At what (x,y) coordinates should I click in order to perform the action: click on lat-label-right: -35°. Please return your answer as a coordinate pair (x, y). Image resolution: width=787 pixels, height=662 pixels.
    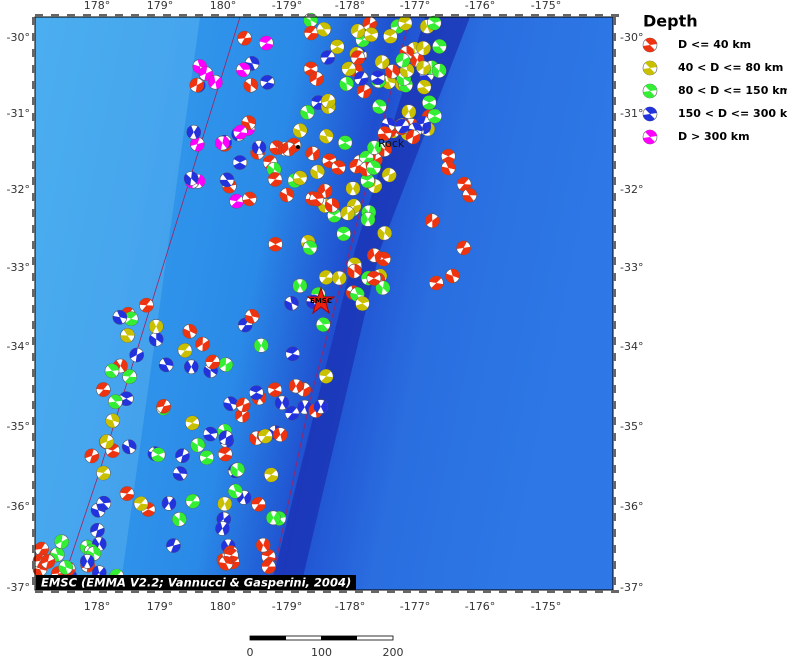
    Looking at the image, I should click on (631, 426).